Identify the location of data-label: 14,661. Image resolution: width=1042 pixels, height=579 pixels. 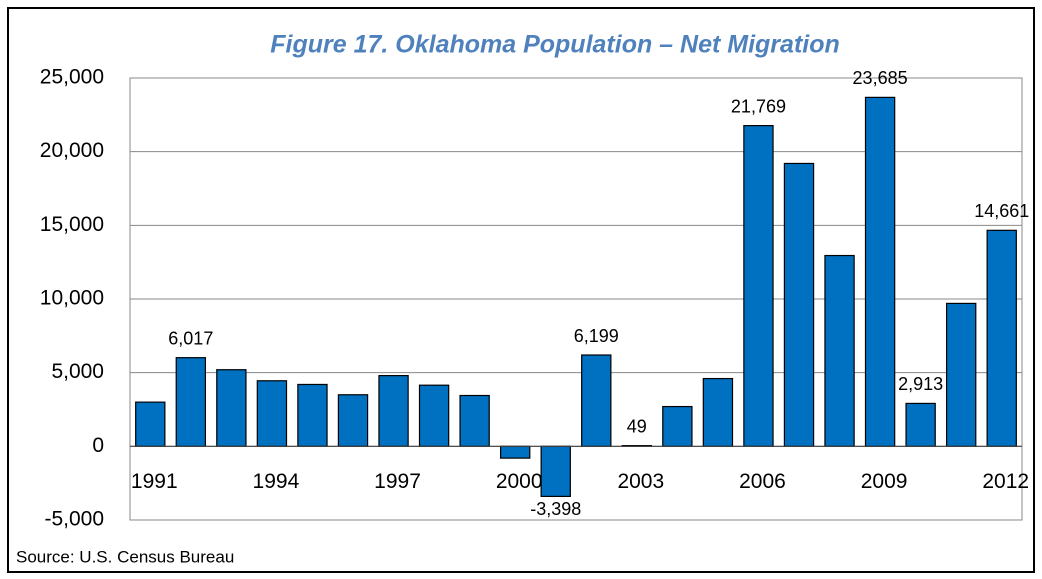
(1001, 211).